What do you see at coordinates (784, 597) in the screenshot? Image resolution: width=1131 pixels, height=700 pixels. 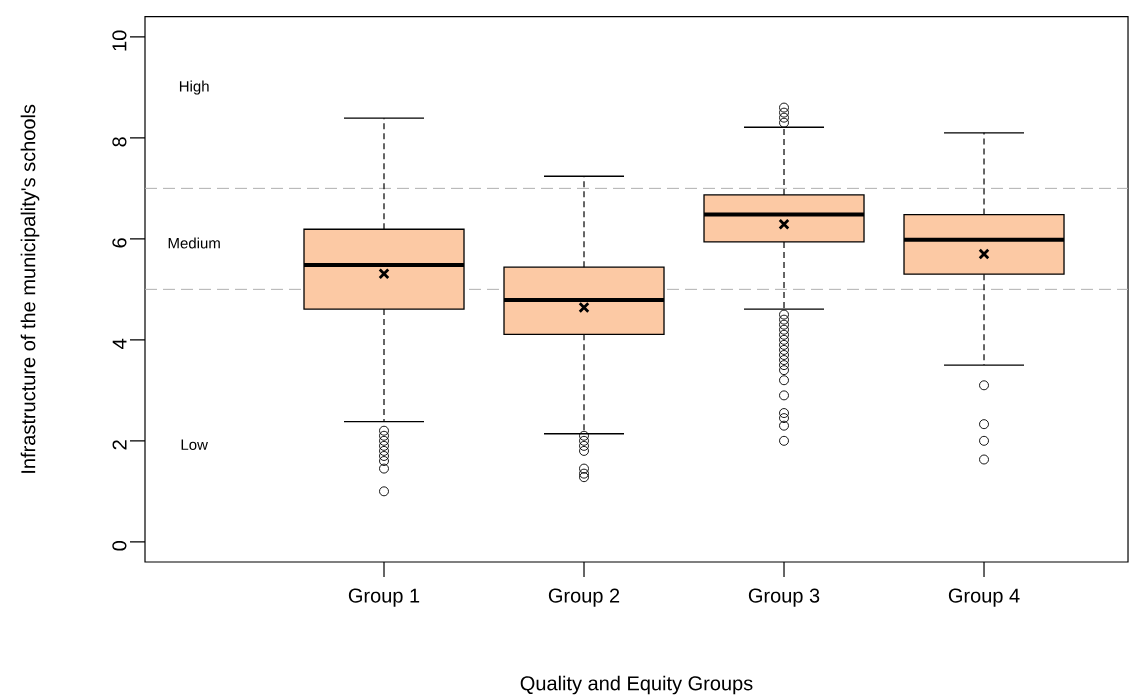 I see `x-tick-label: Group 3` at bounding box center [784, 597].